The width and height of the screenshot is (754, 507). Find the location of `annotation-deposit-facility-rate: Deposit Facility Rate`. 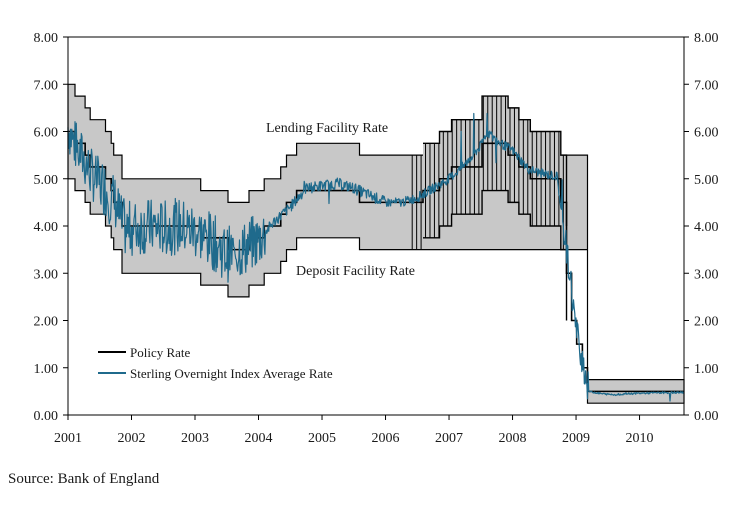

annotation-deposit-facility-rate: Deposit Facility Rate is located at coordinates (355, 271).